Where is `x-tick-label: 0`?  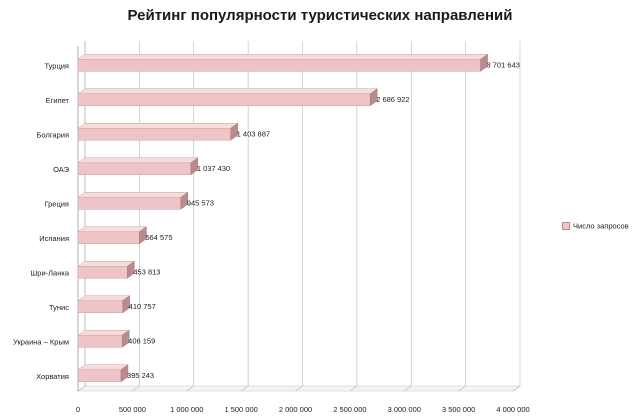 x-tick-label: 0 is located at coordinates (78, 409).